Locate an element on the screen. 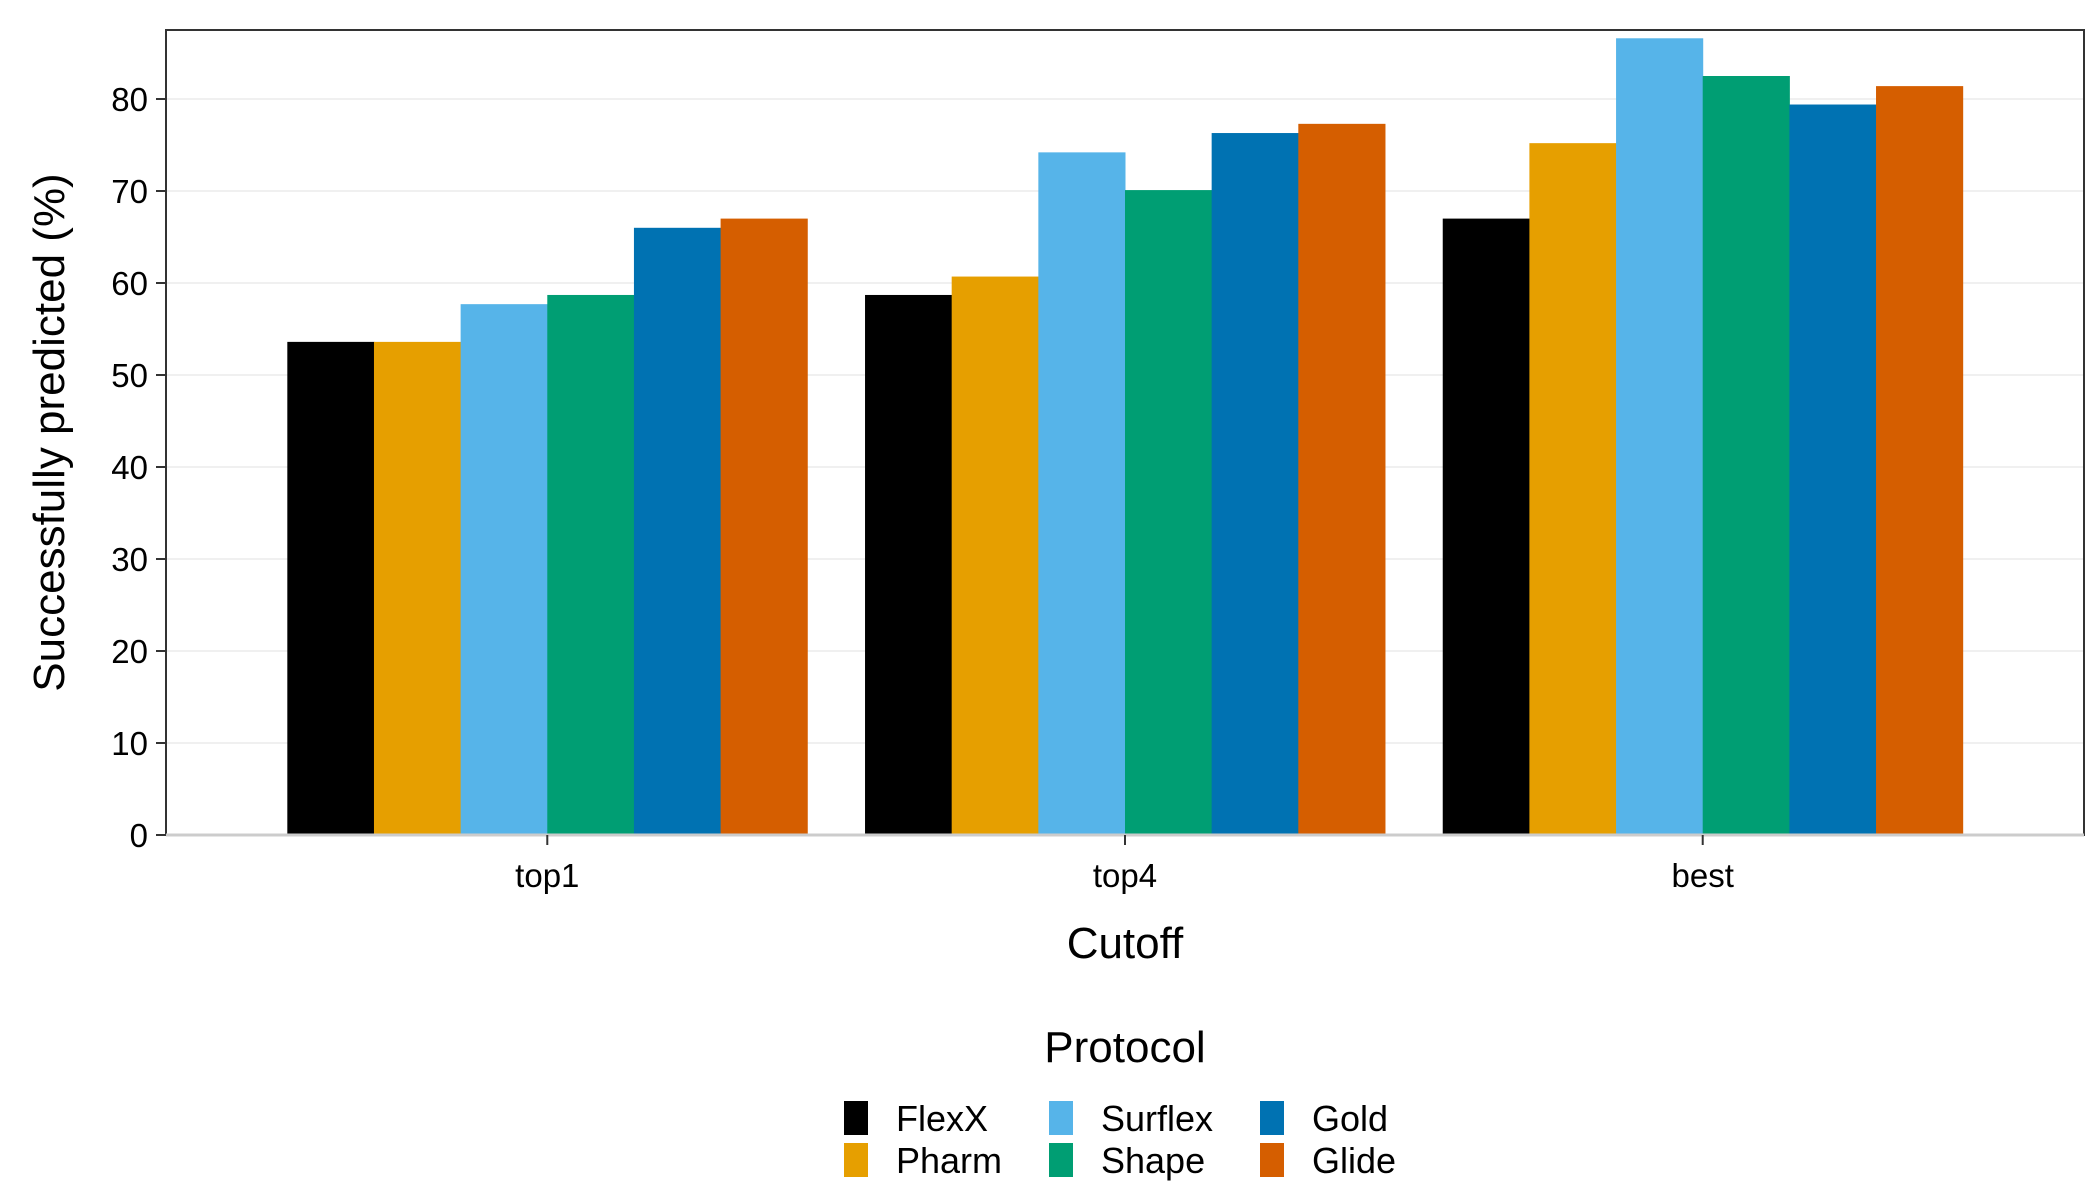  x-tick-label: best is located at coordinates (1703, 875).